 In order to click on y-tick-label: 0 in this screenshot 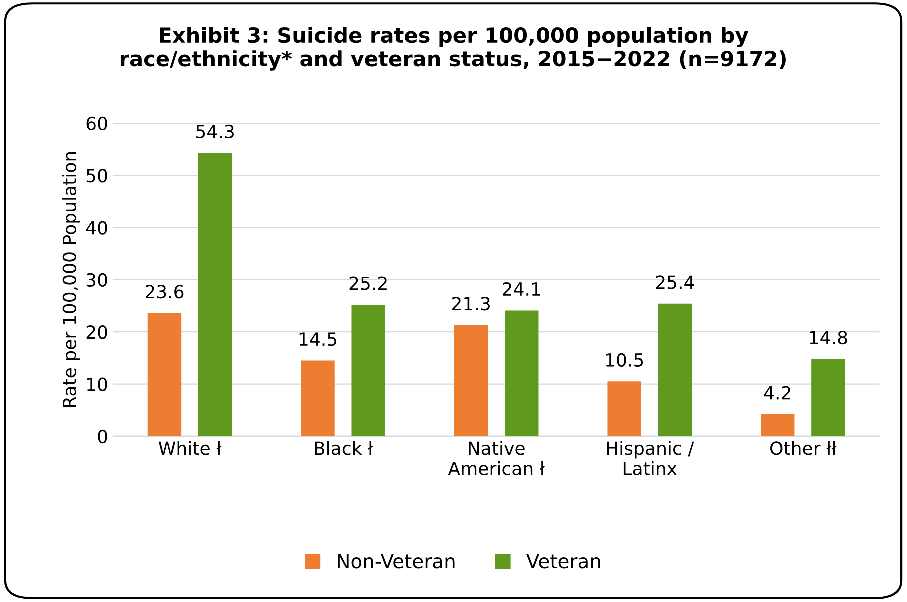, I will do `click(103, 437)`.